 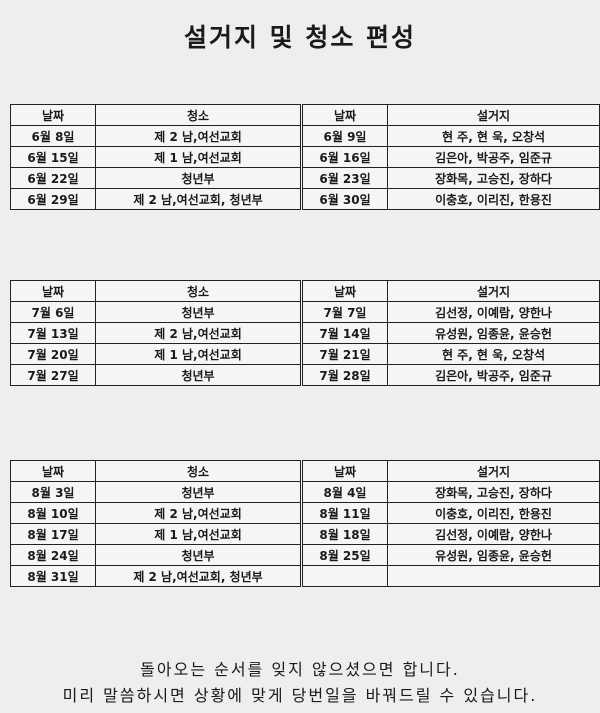 I want to click on dishes-date: 6월 16일, so click(x=344, y=157).